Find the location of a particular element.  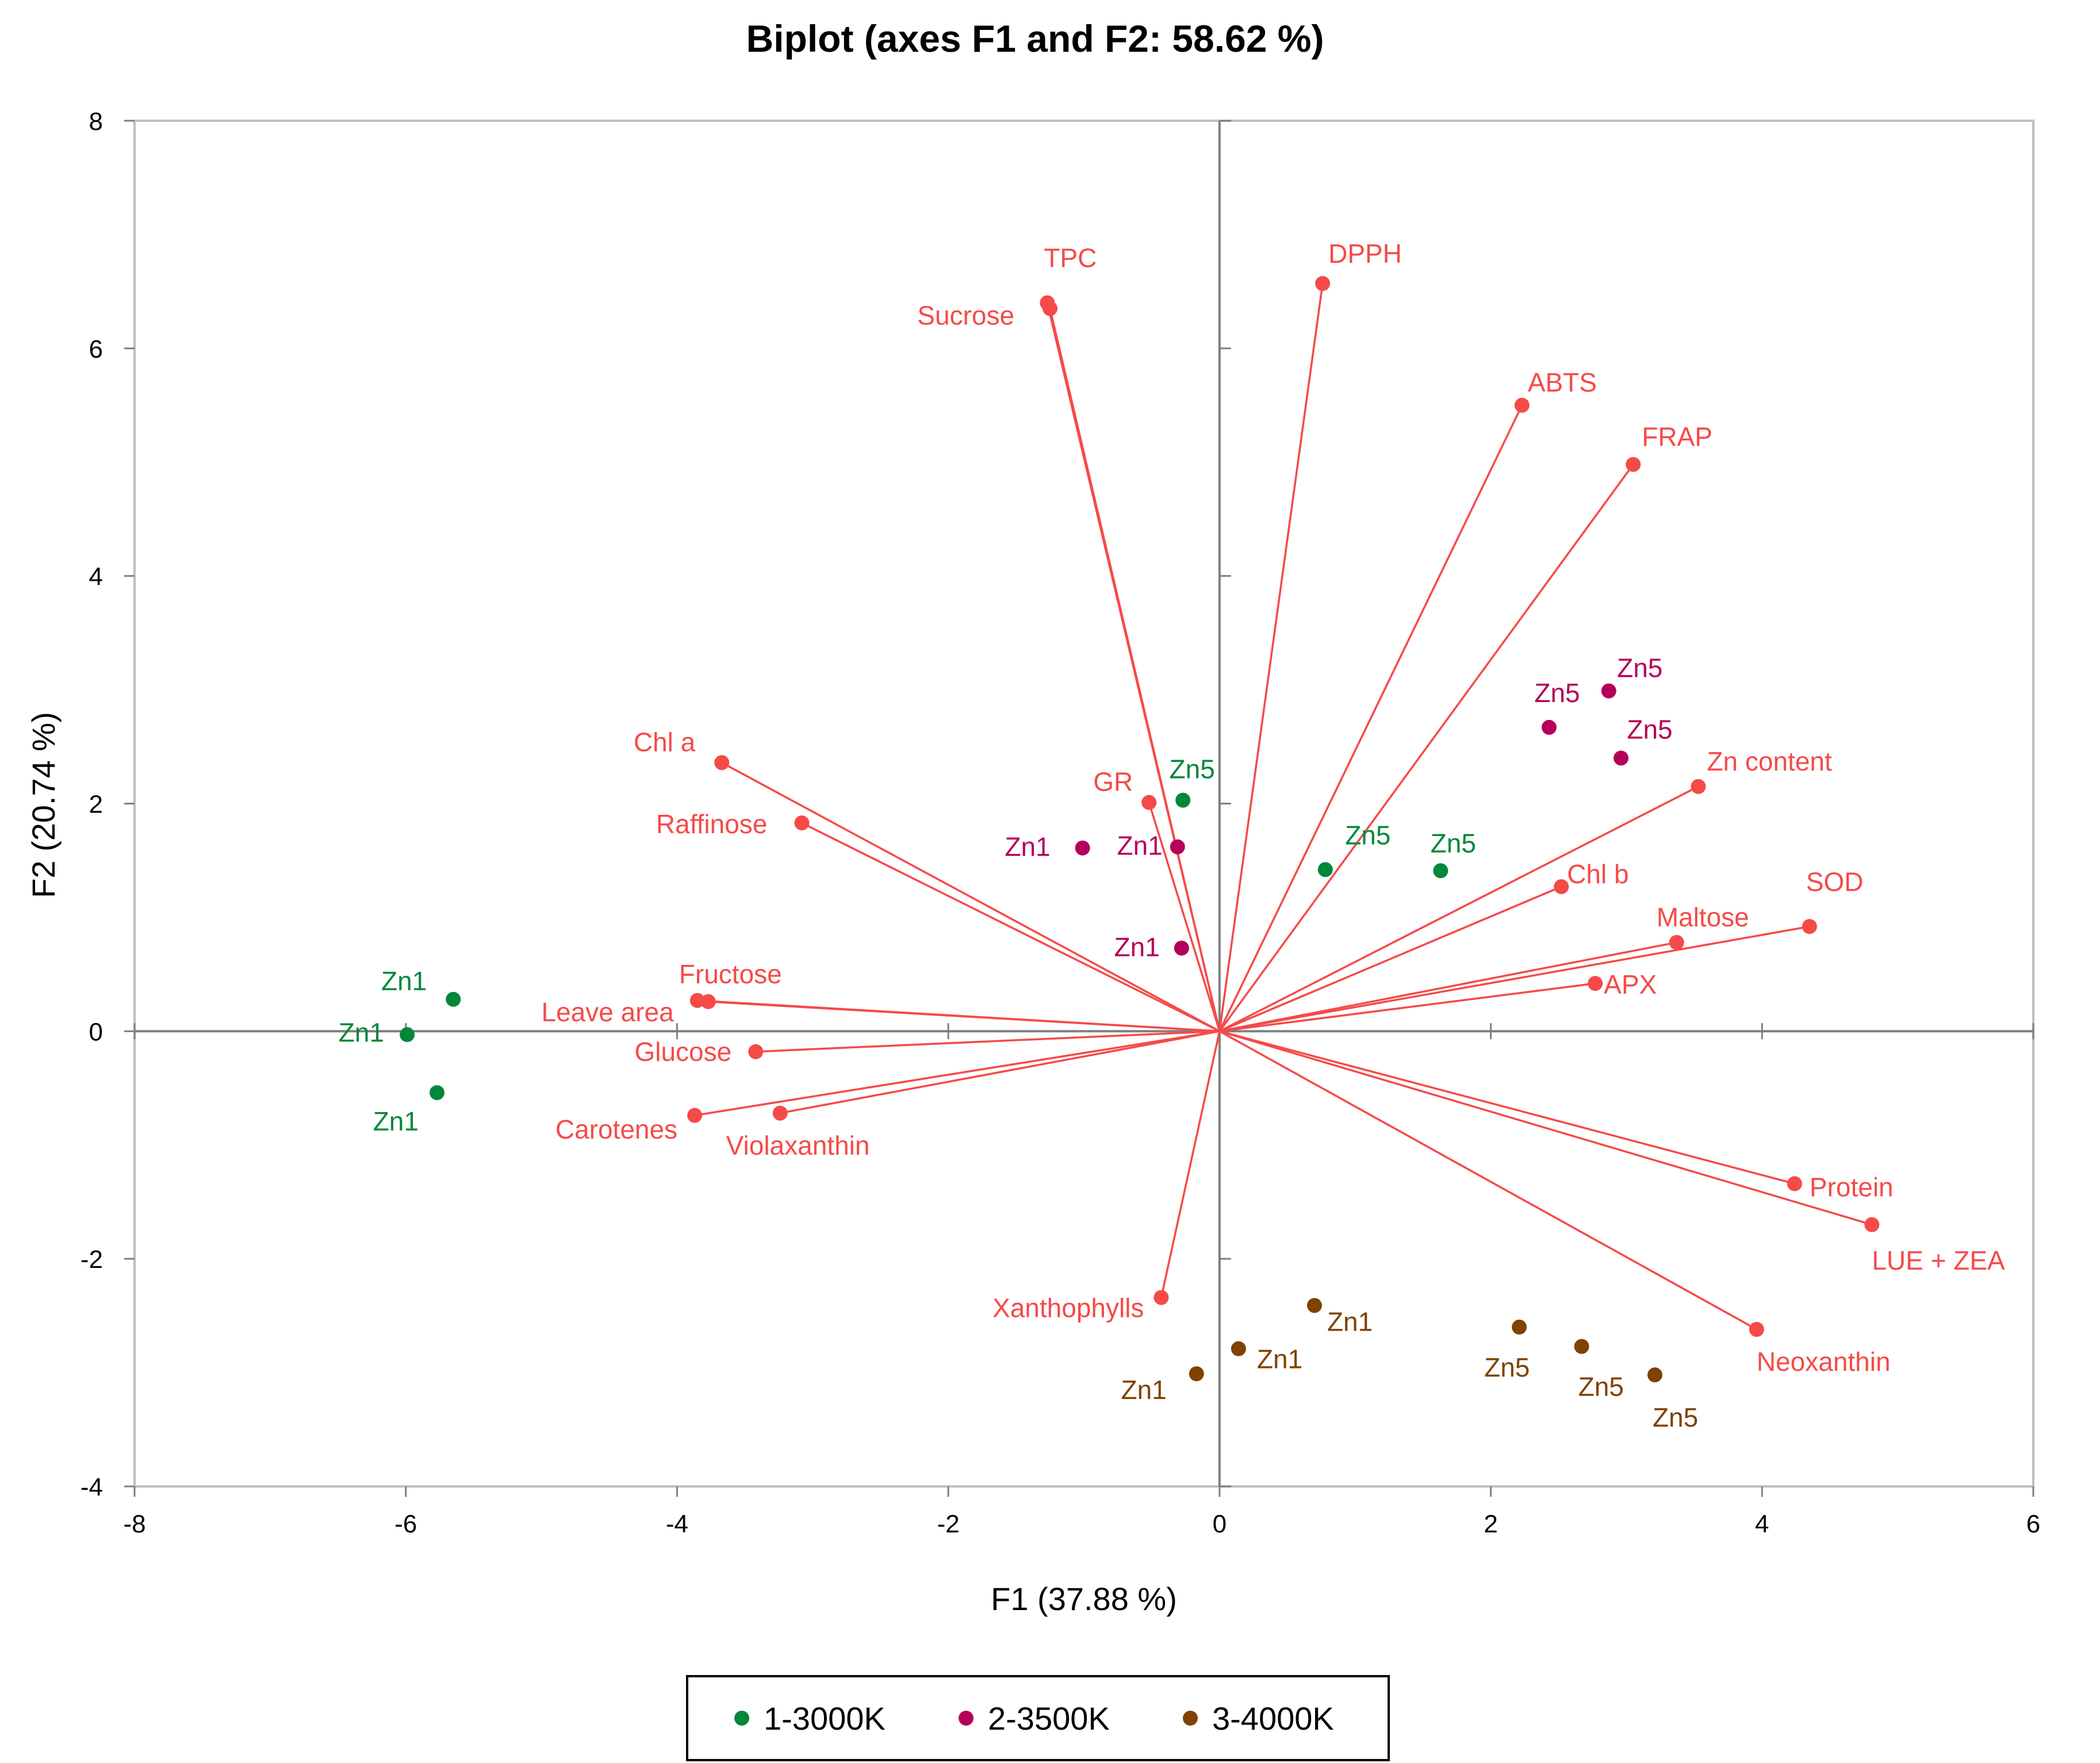

vector-tip-violaxanthin is located at coordinates (780, 1113).